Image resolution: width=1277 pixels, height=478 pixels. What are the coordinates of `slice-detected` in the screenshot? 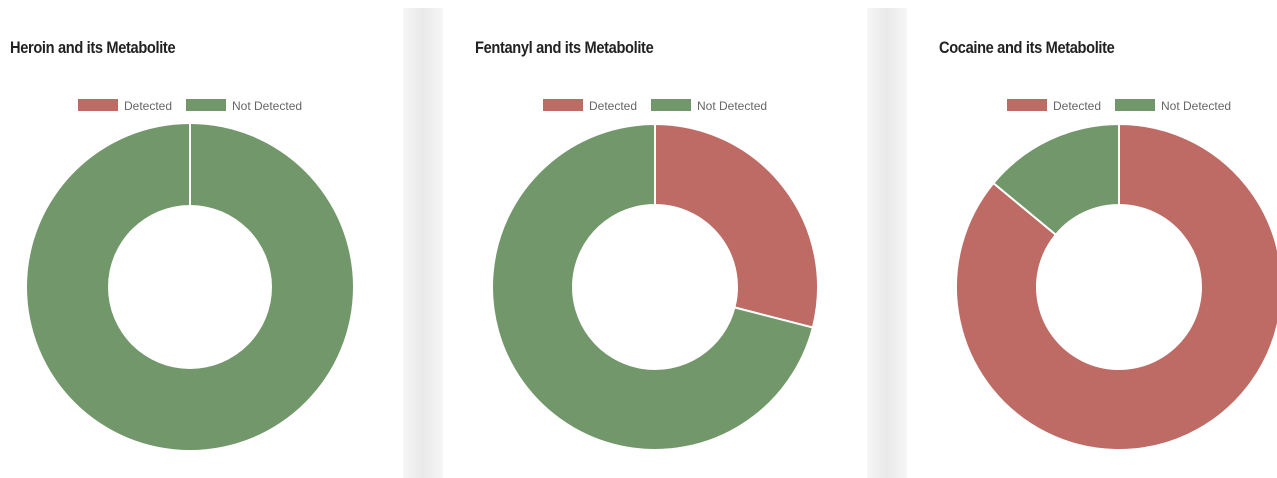 It's located at (736, 226).